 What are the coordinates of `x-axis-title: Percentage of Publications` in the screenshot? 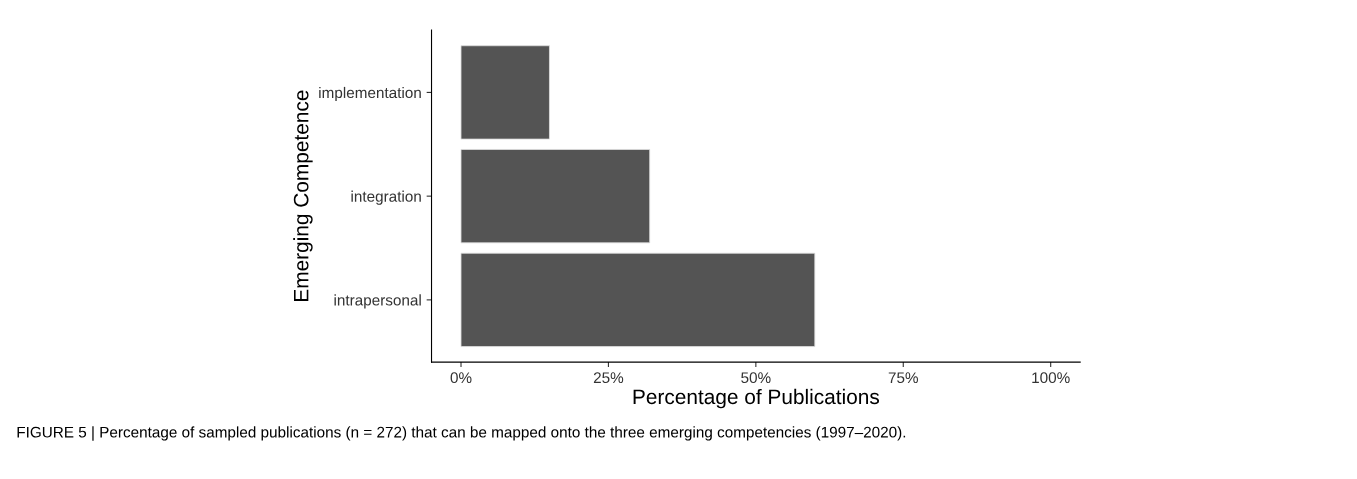 It's located at (756, 398).